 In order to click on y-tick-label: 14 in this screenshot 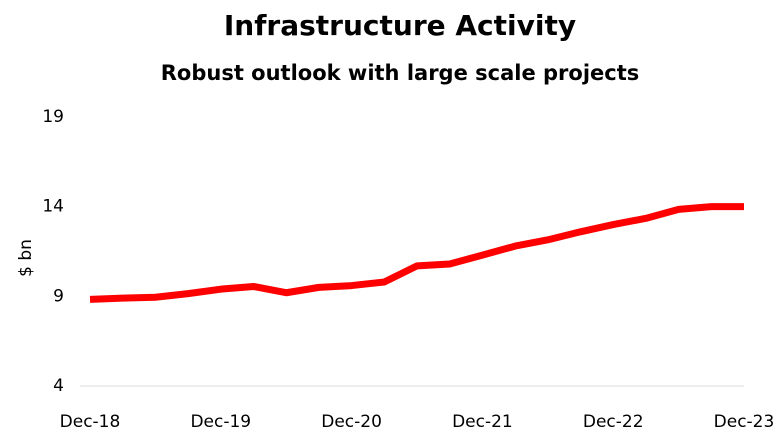, I will do `click(53, 207)`.